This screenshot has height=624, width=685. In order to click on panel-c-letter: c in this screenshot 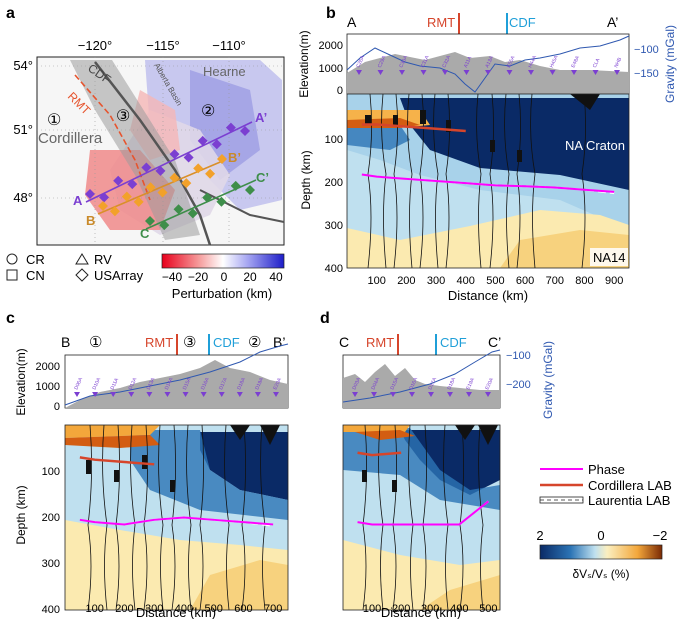, I will do `click(10, 318)`.